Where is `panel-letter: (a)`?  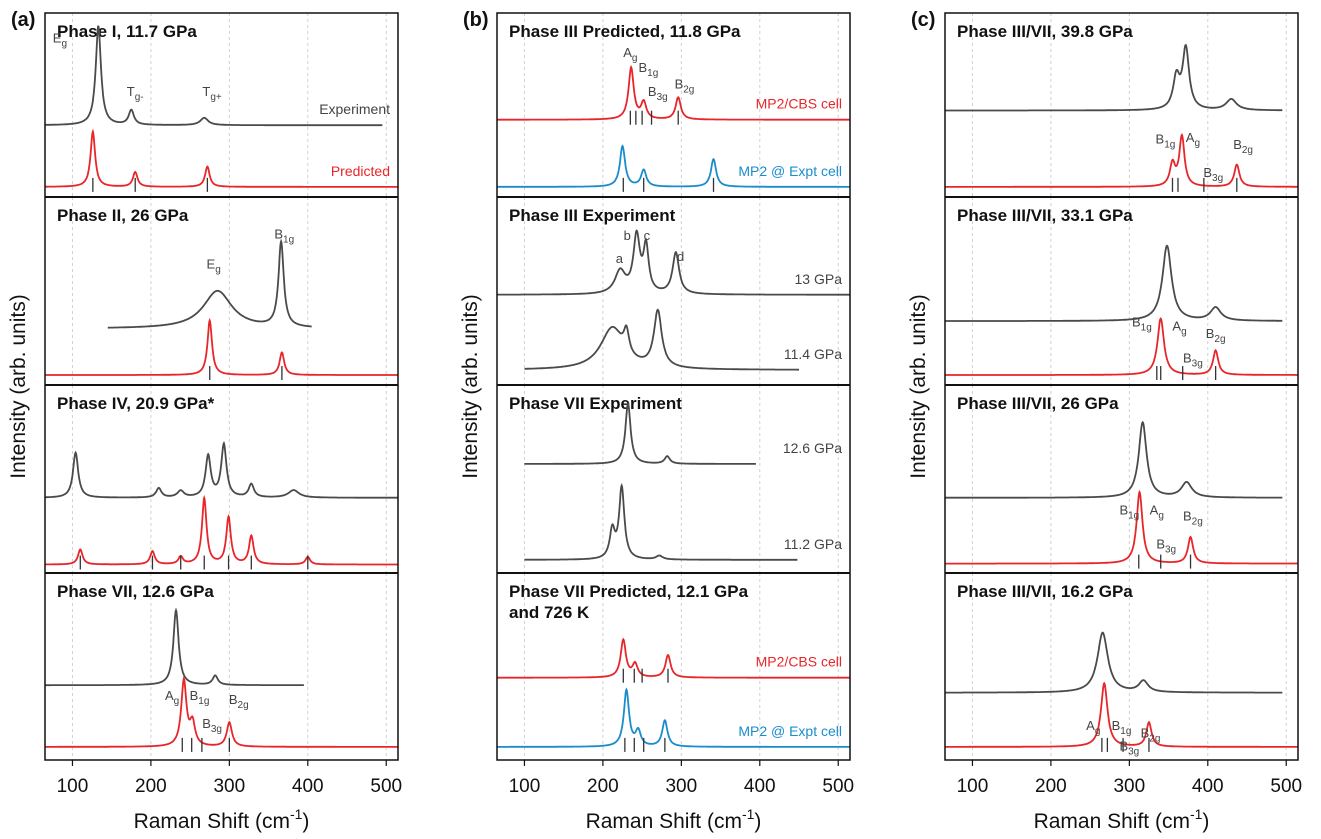 panel-letter: (a) is located at coordinates (23, 20).